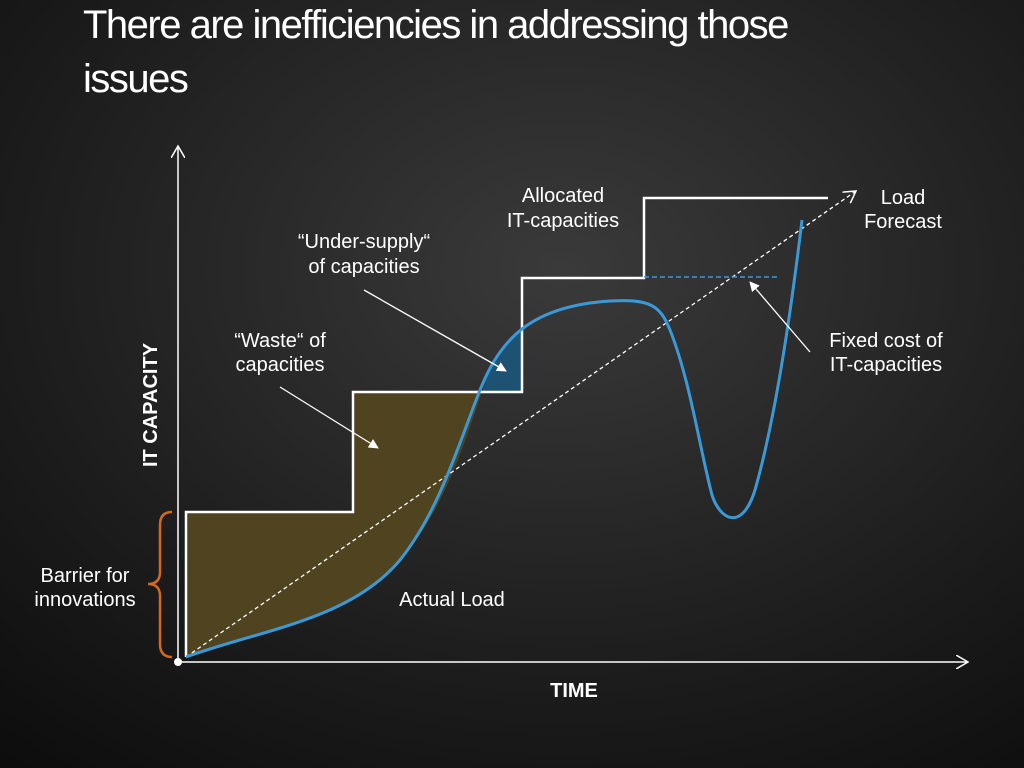  I want to click on label: Actual Load, so click(452, 600).